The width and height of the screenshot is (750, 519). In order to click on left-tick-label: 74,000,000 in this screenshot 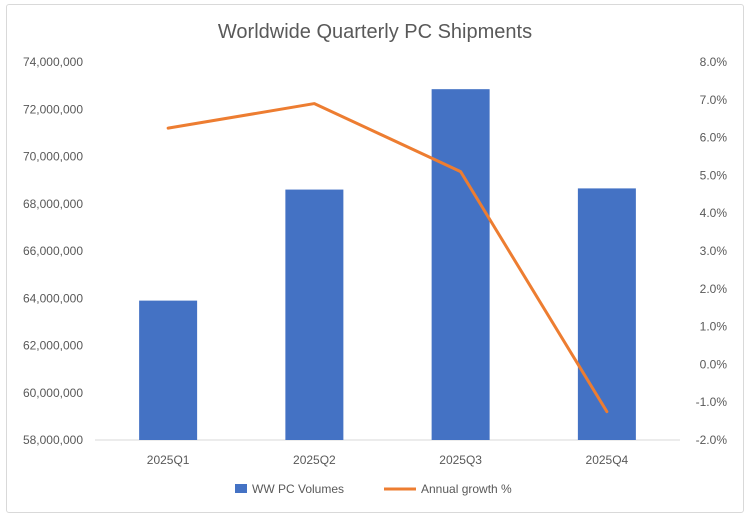, I will do `click(53, 62)`.